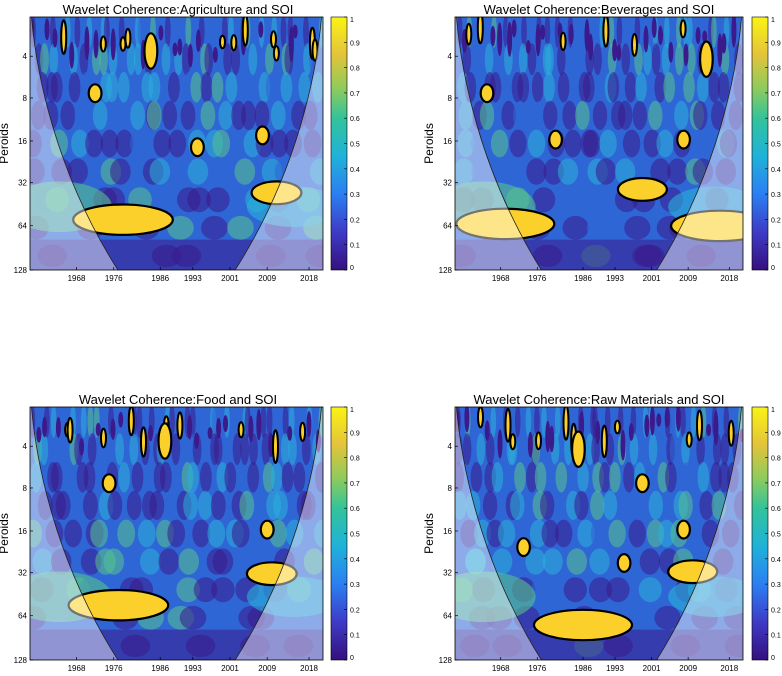 This screenshot has height=676, width=782. Describe the element at coordinates (22, 141) in the screenshot. I see `y-tick-label: 16` at that location.